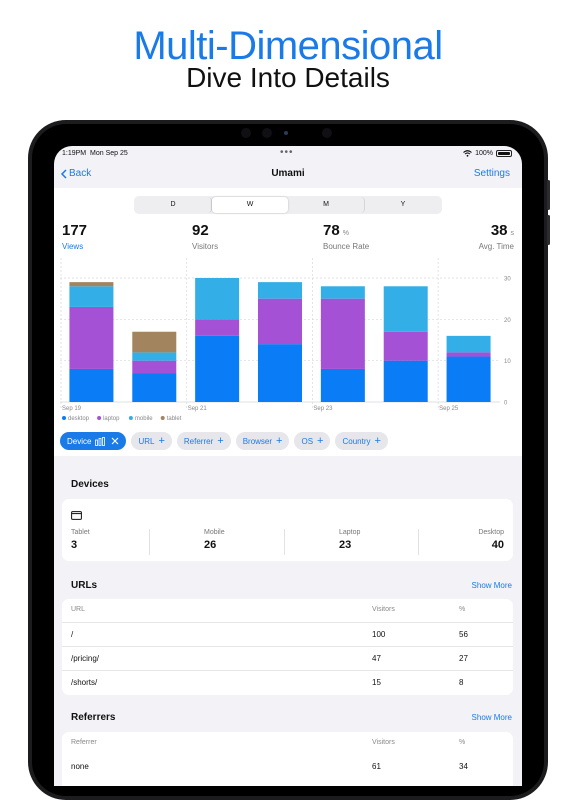 The width and height of the screenshot is (576, 800). Describe the element at coordinates (507, 280) in the screenshot. I see `y-tick-label: 30` at that location.